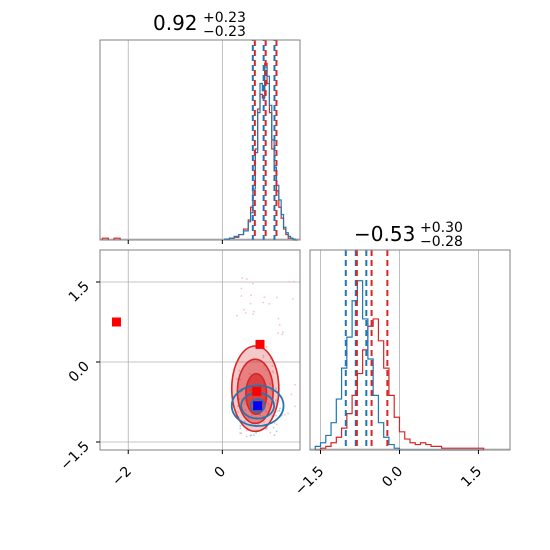 Image resolution: width=550 pixels, height=550 pixels. What do you see at coordinates (400, 384) in the screenshot?
I see `histogram-param2-series-b` at bounding box center [400, 384].